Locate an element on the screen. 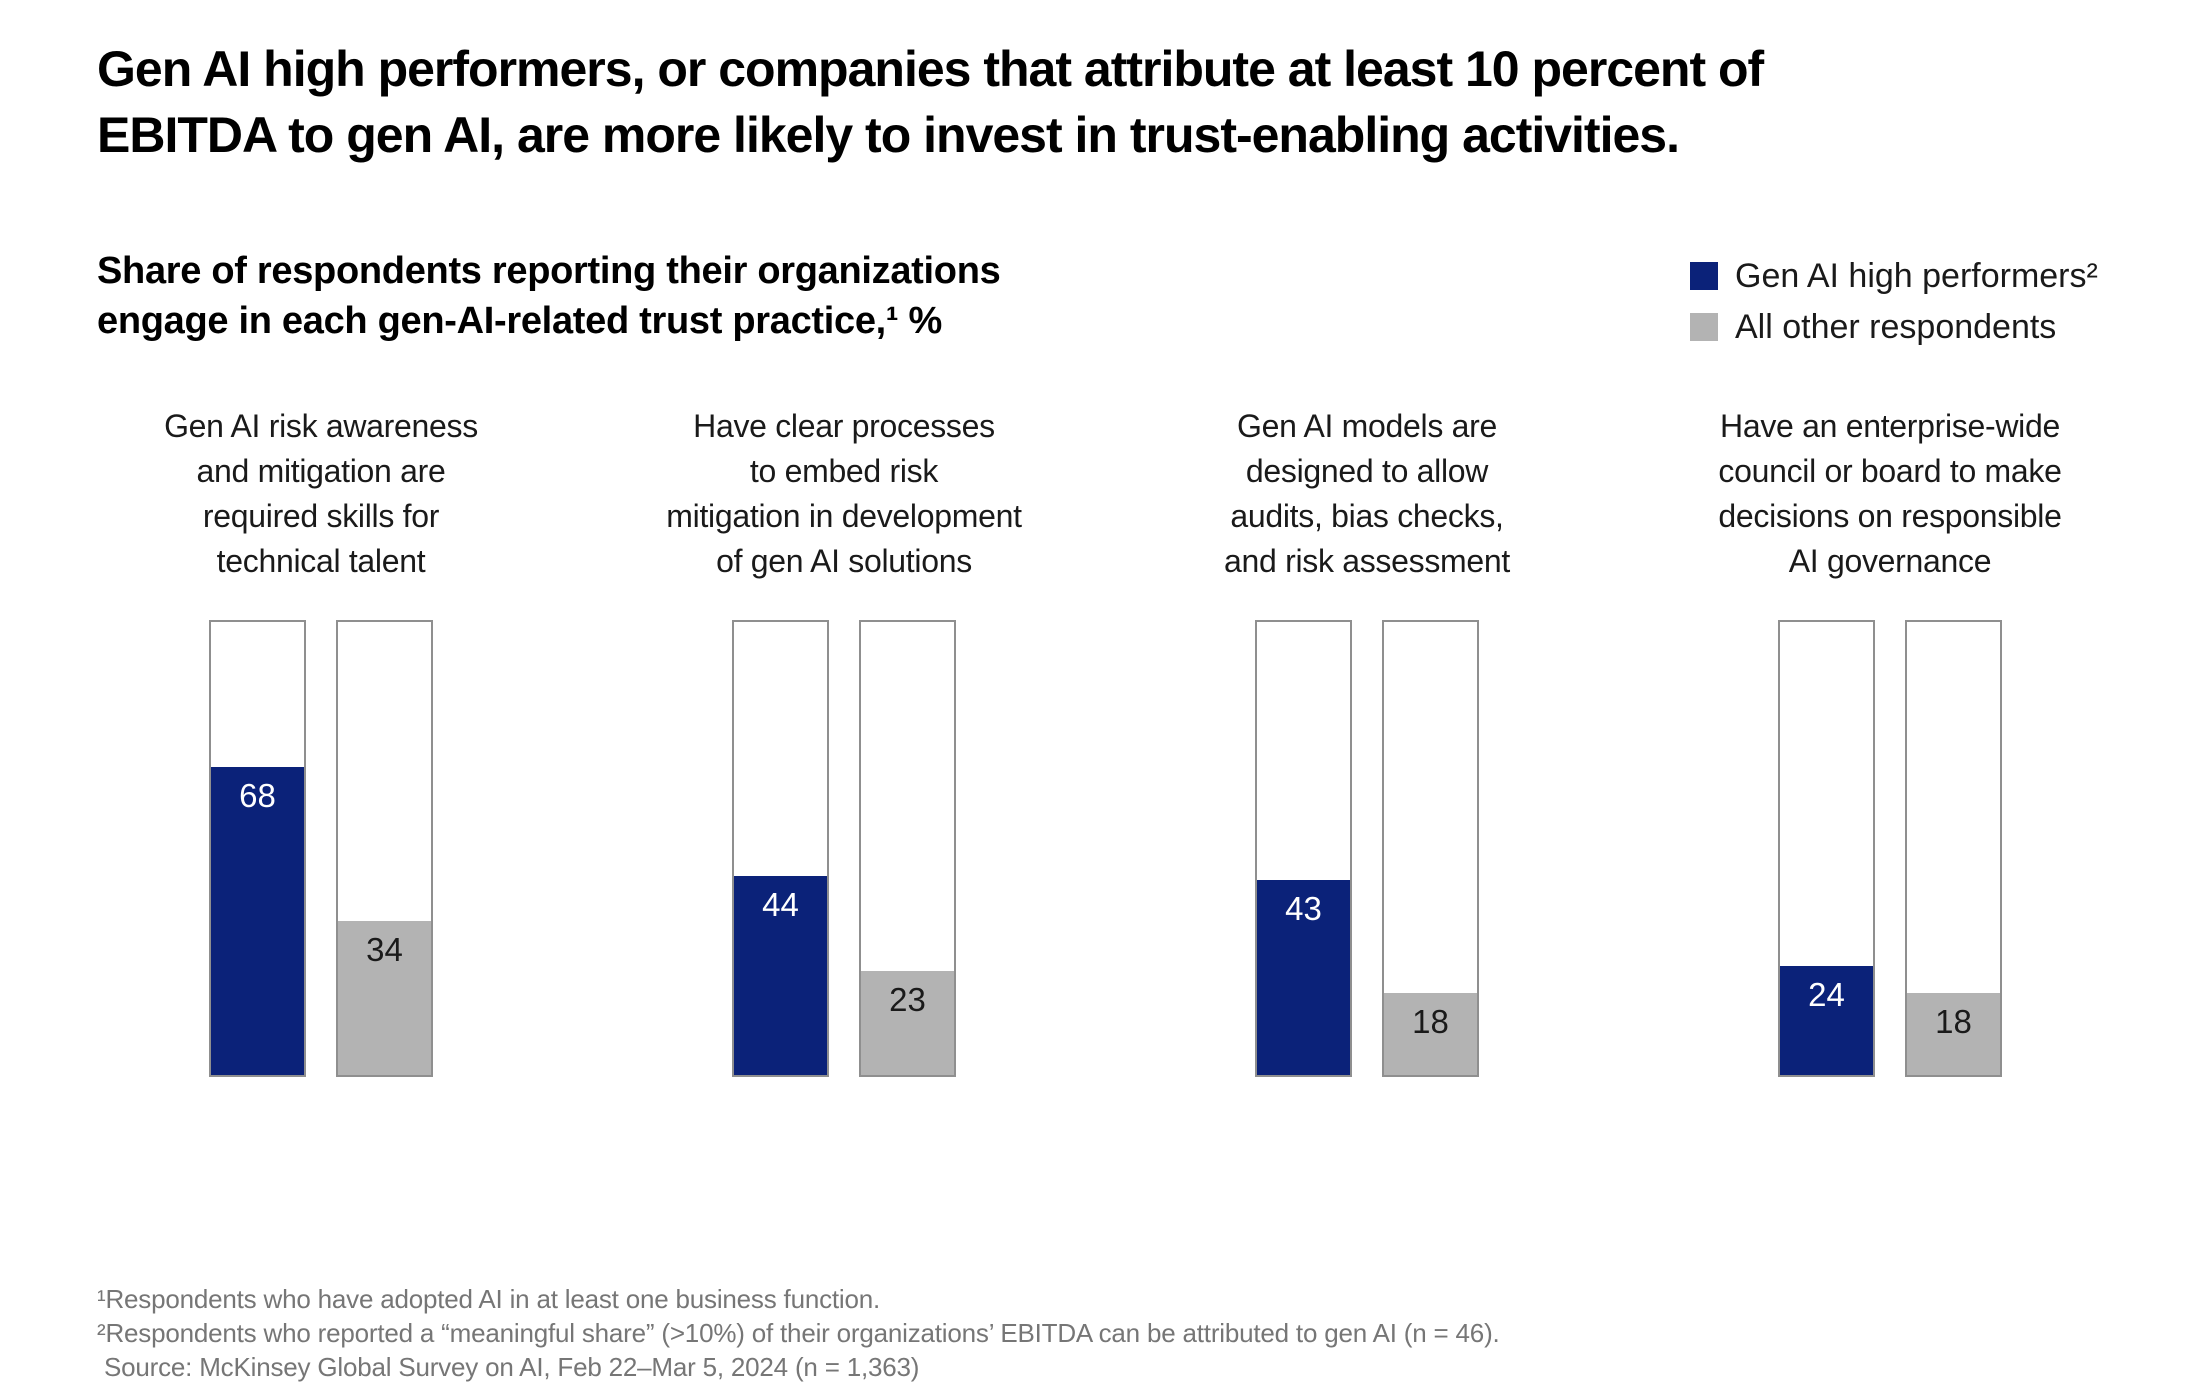  legend-item-all-other: All other respondents is located at coordinates (1894, 327).